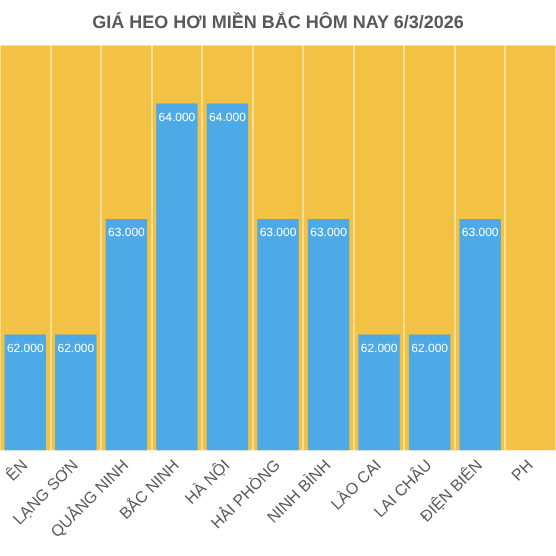 Image resolution: width=556 pixels, height=556 pixels. I want to click on x-tick-label: PH, so click(522, 470).